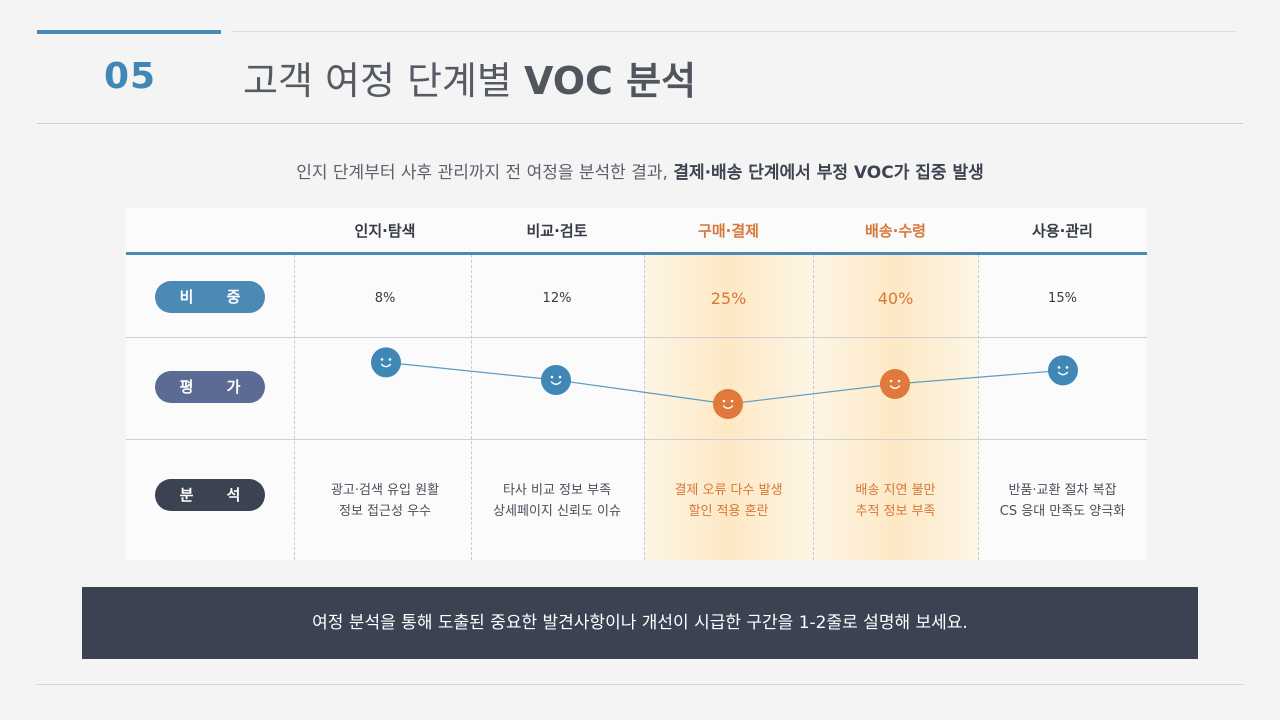  I want to click on top-divider, so click(733, 31).